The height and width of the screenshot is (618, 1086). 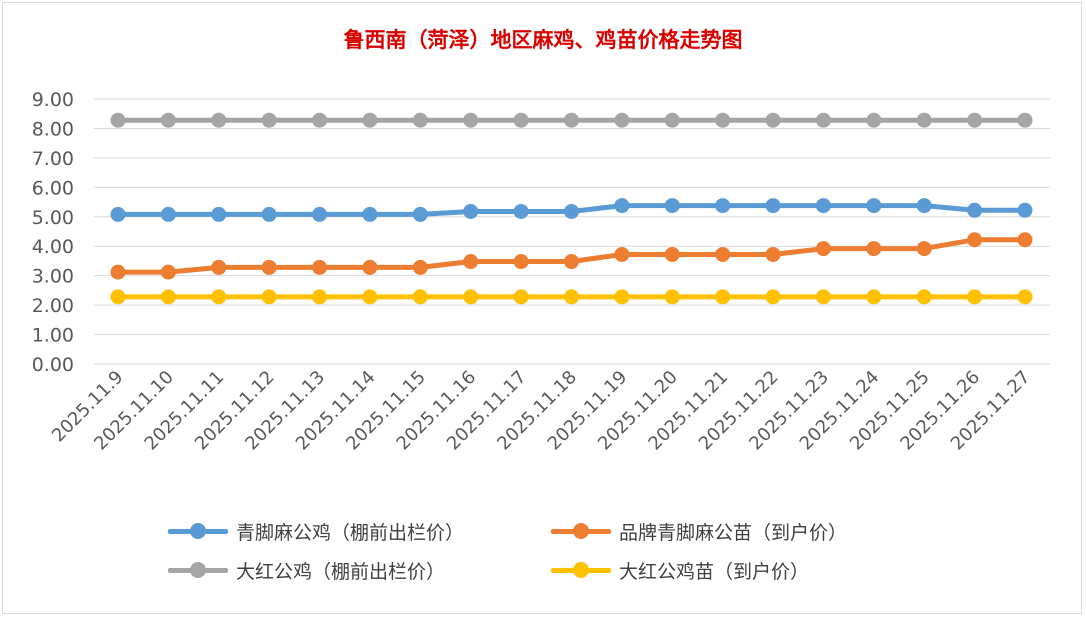 I want to click on legend-label-series-1: 青脚麻公鸡（棚前出栏价）, so click(x=350, y=532).